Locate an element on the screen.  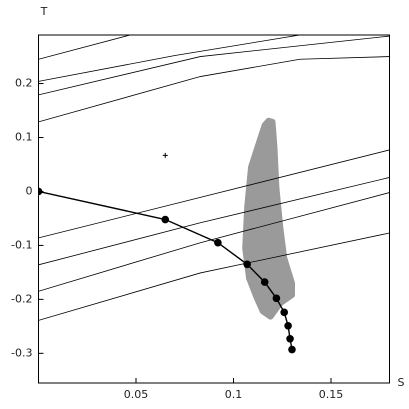
x-tick-label: 0.15 is located at coordinates (331, 394).